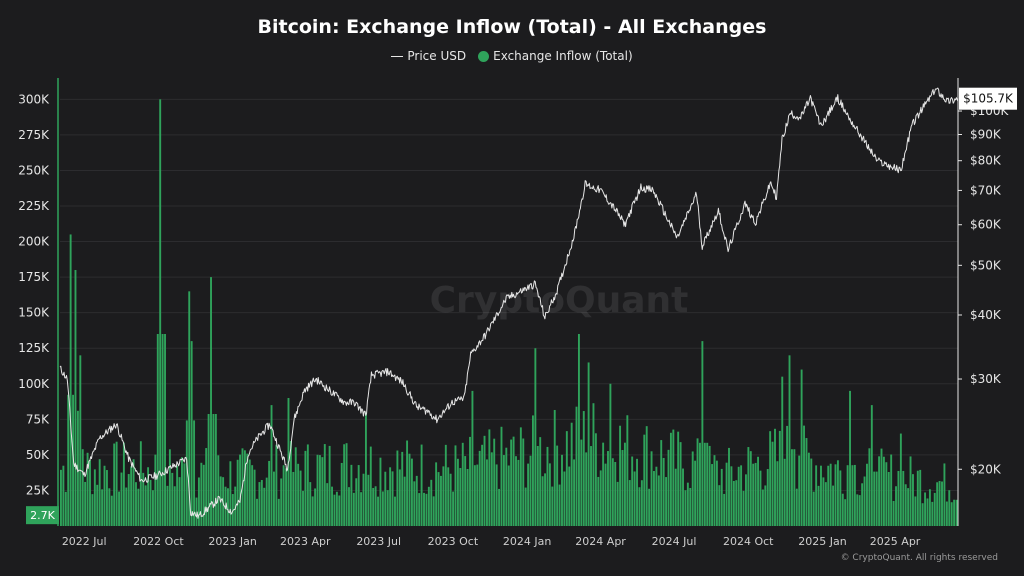 This screenshot has height=576, width=1024. What do you see at coordinates (555, 56) in the screenshot?
I see `legend-item-inflow: Exchange Inflow (Total)` at bounding box center [555, 56].